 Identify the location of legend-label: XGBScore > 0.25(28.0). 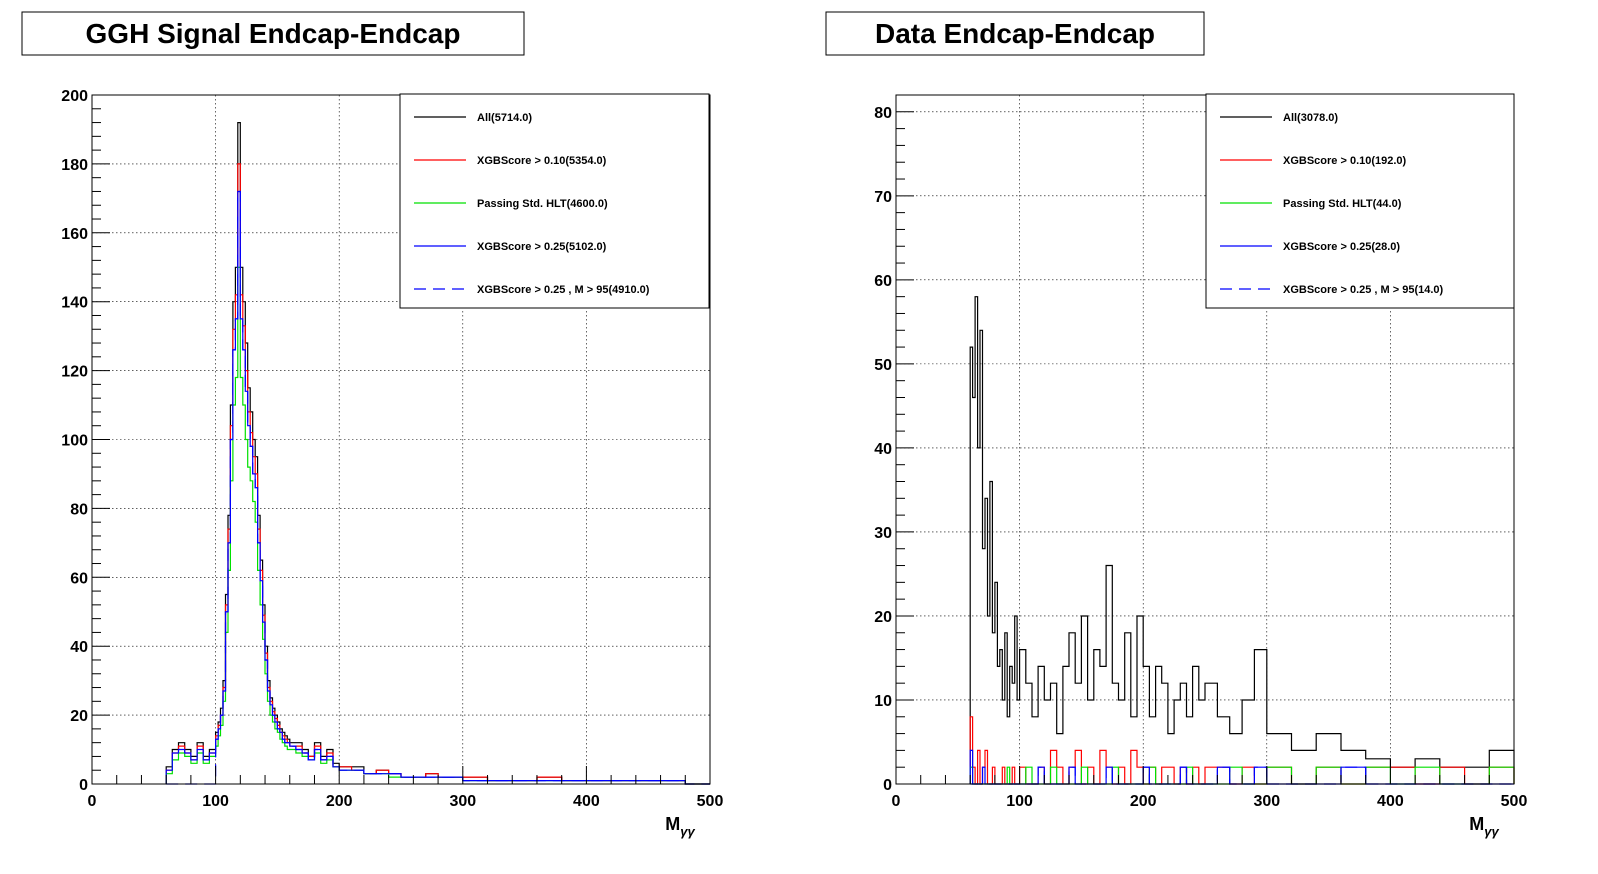
(1341, 247).